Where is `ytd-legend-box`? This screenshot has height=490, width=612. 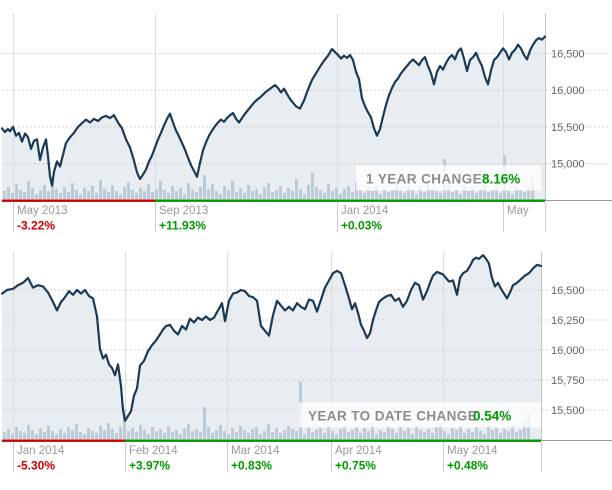 ytd-legend-box is located at coordinates (420, 415).